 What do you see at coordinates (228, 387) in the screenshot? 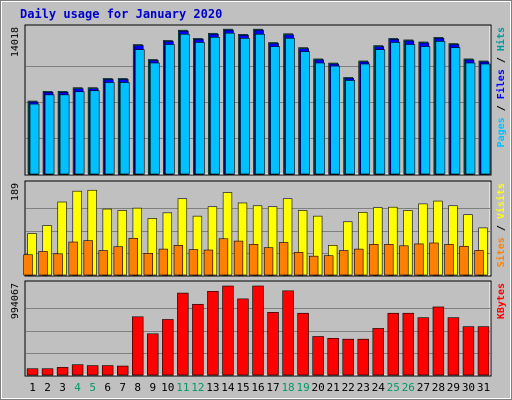
I see `x-tick-day-14: 14` at bounding box center [228, 387].